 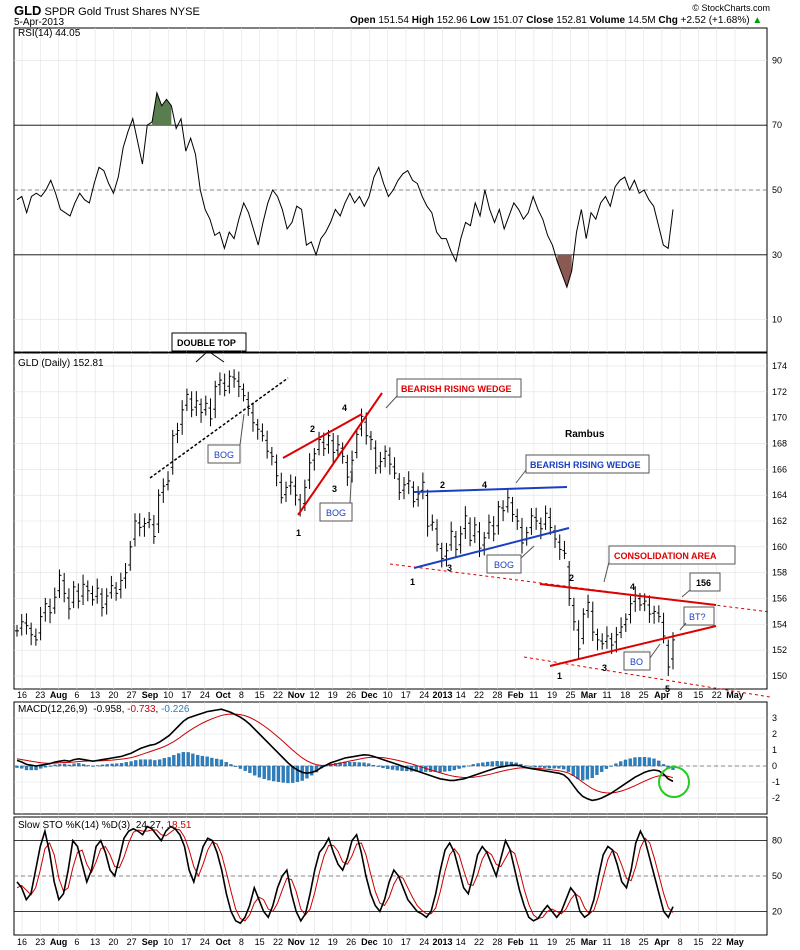 I want to click on x-tick-label: 18, so click(x=625, y=942).